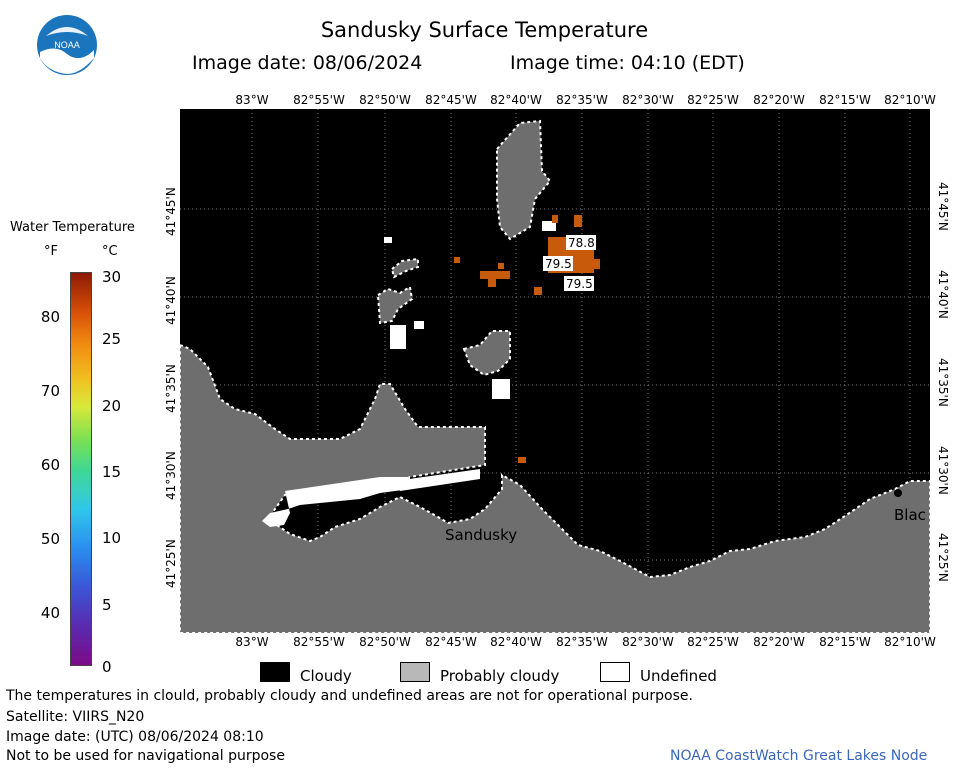 The image size is (969, 773). I want to click on logo-text: NOAA, so click(67, 45).